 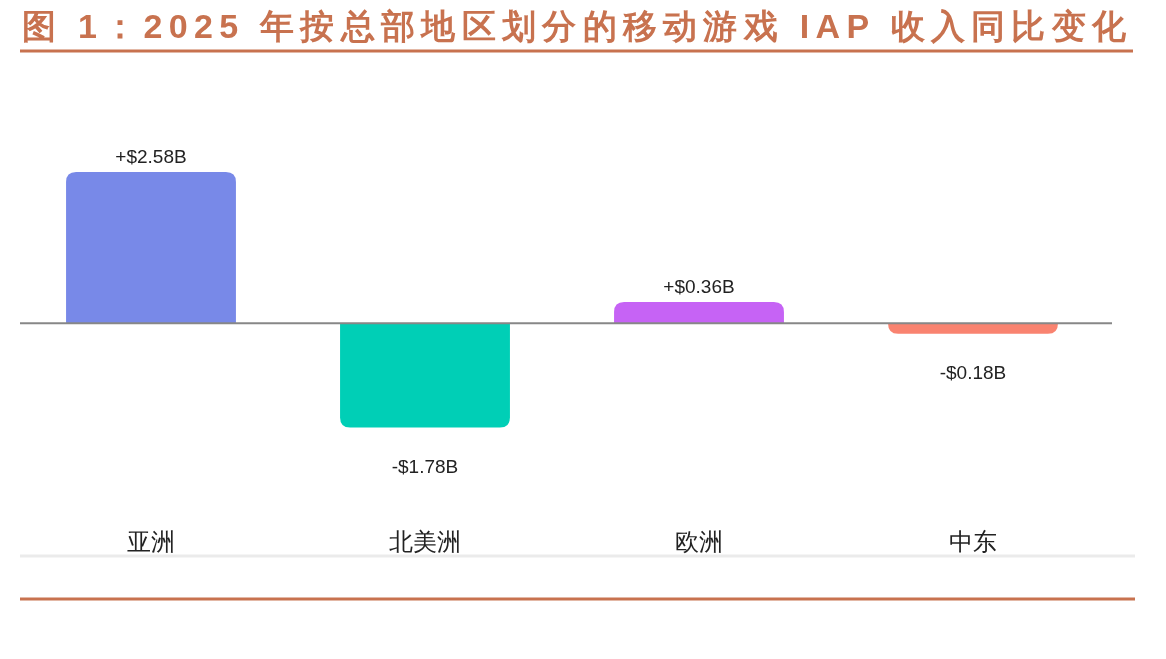 What do you see at coordinates (151, 541) in the screenshot?
I see `x-tick-label: 亚洲` at bounding box center [151, 541].